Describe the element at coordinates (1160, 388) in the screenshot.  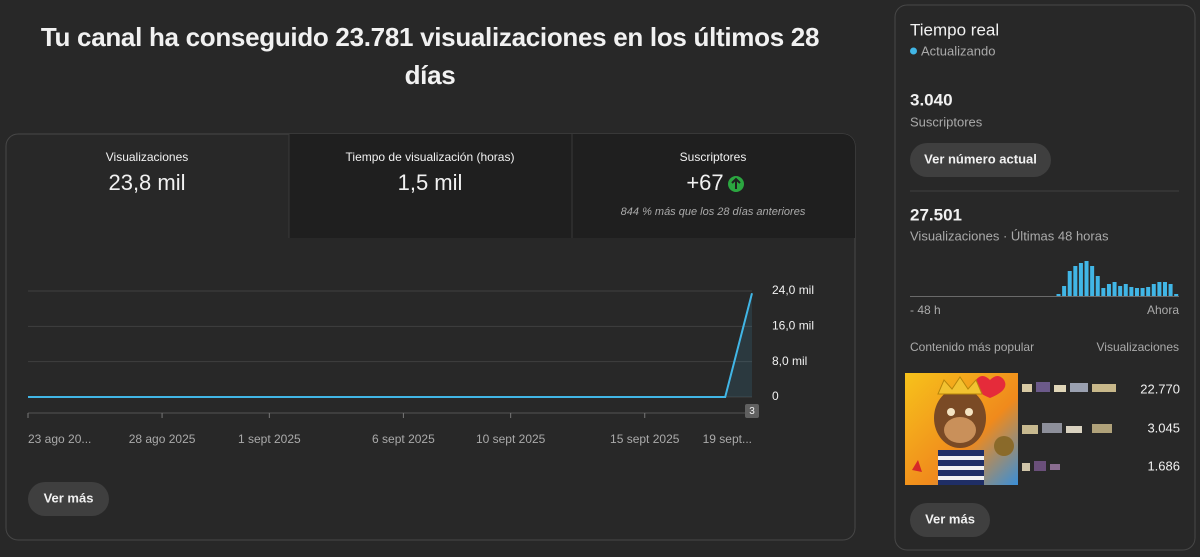
I see `video-views: 22.770` at that location.